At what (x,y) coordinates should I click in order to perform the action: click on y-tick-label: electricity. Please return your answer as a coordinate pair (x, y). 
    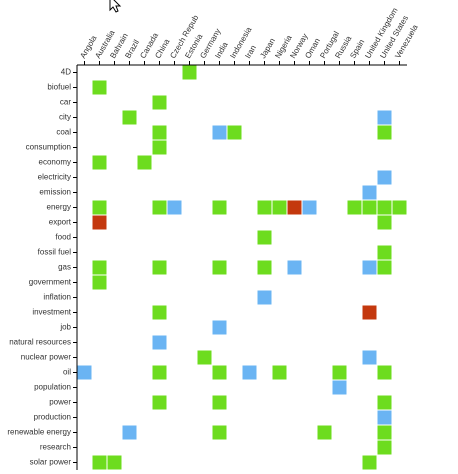
    Looking at the image, I should click on (54, 177).